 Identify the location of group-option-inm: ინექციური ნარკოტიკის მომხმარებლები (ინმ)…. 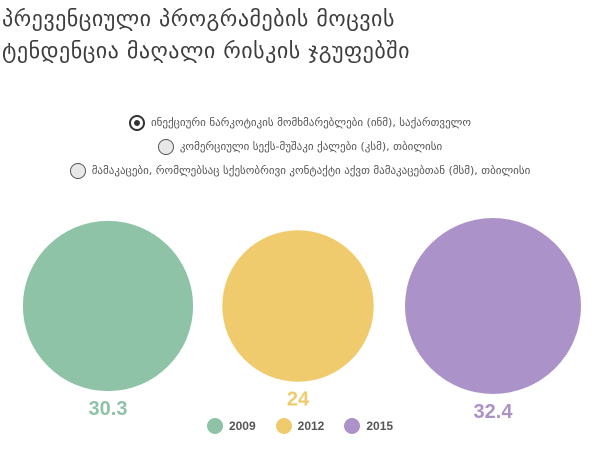
(300, 122).